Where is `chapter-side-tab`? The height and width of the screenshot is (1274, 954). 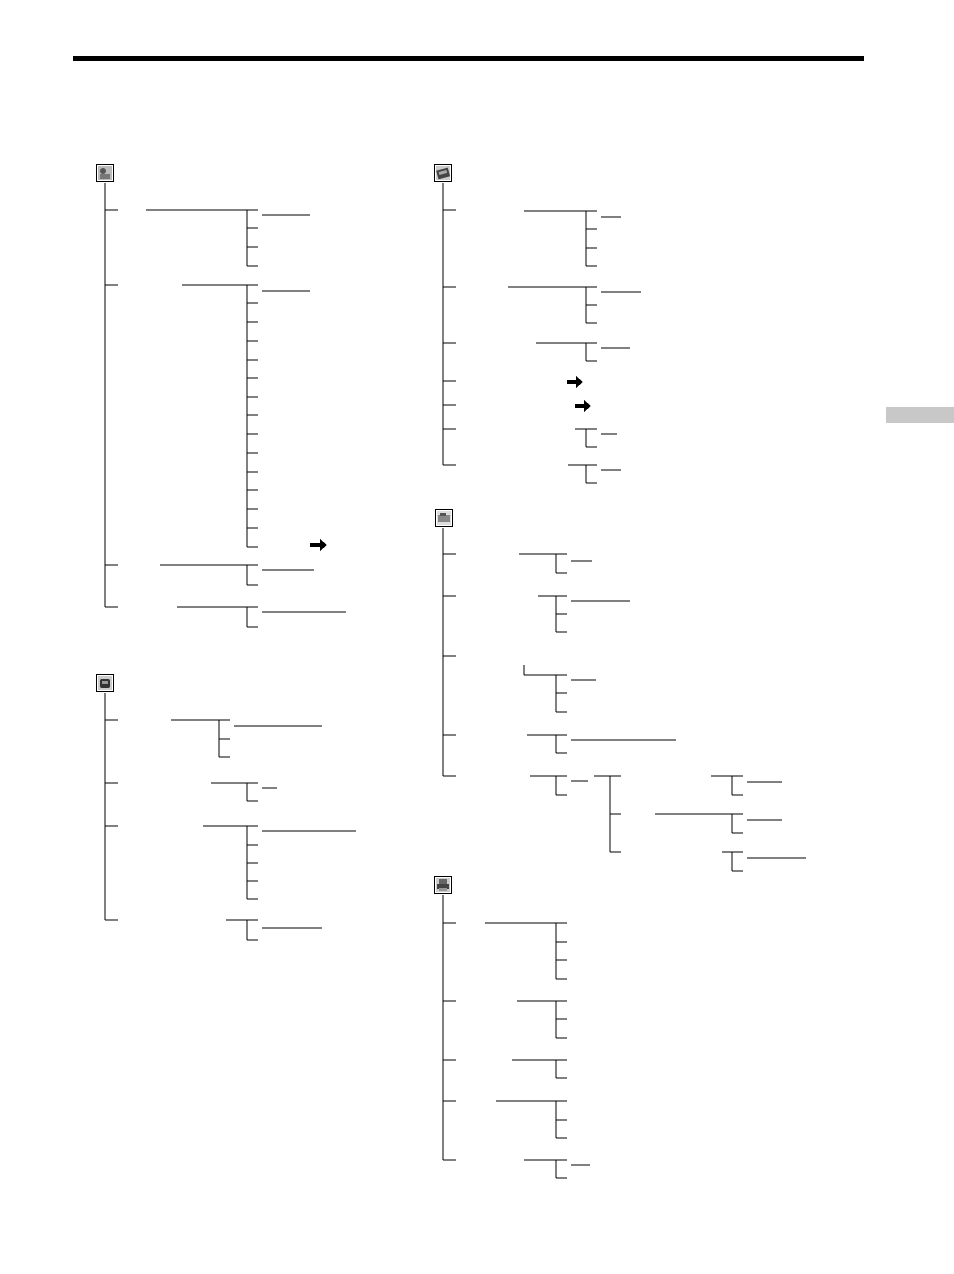
chapter-side-tab is located at coordinates (920, 415).